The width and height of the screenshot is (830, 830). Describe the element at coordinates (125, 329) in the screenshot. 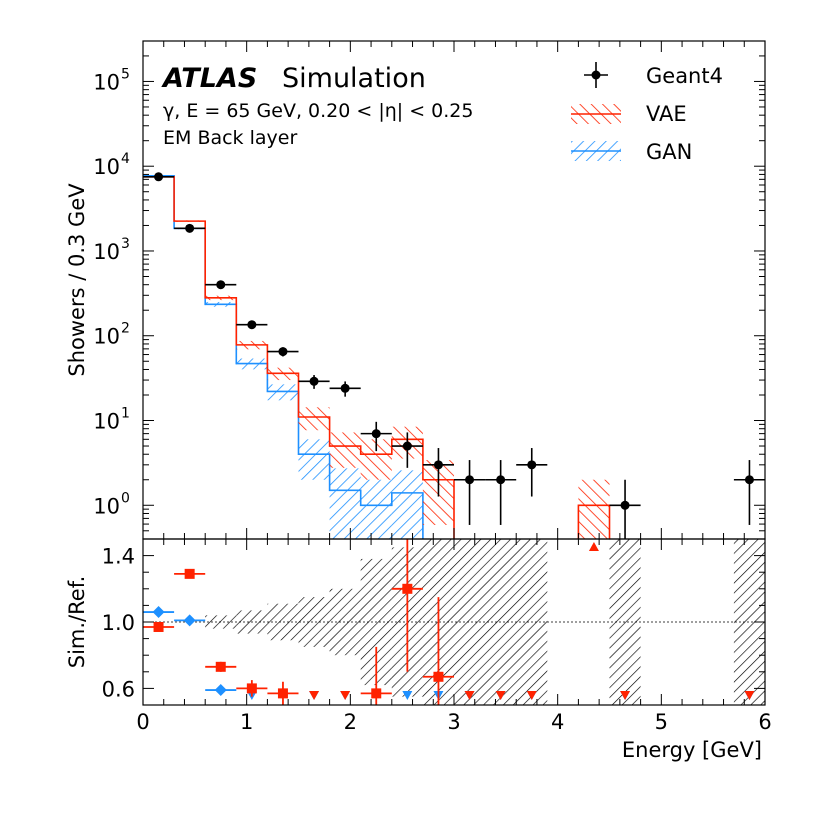

I see `y-tick-exponent: 2` at that location.